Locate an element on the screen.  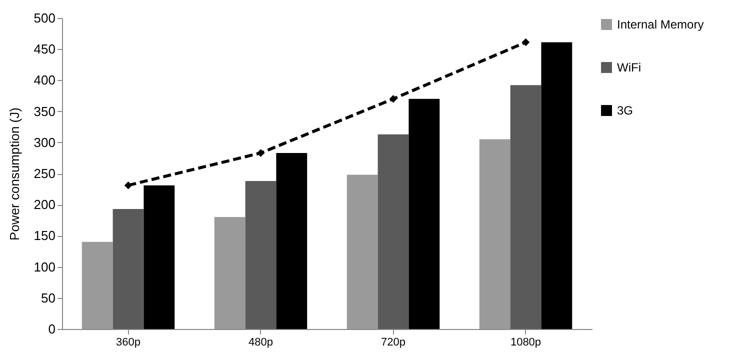
y-axis-title: Power consumption (J) is located at coordinates (14, 174).